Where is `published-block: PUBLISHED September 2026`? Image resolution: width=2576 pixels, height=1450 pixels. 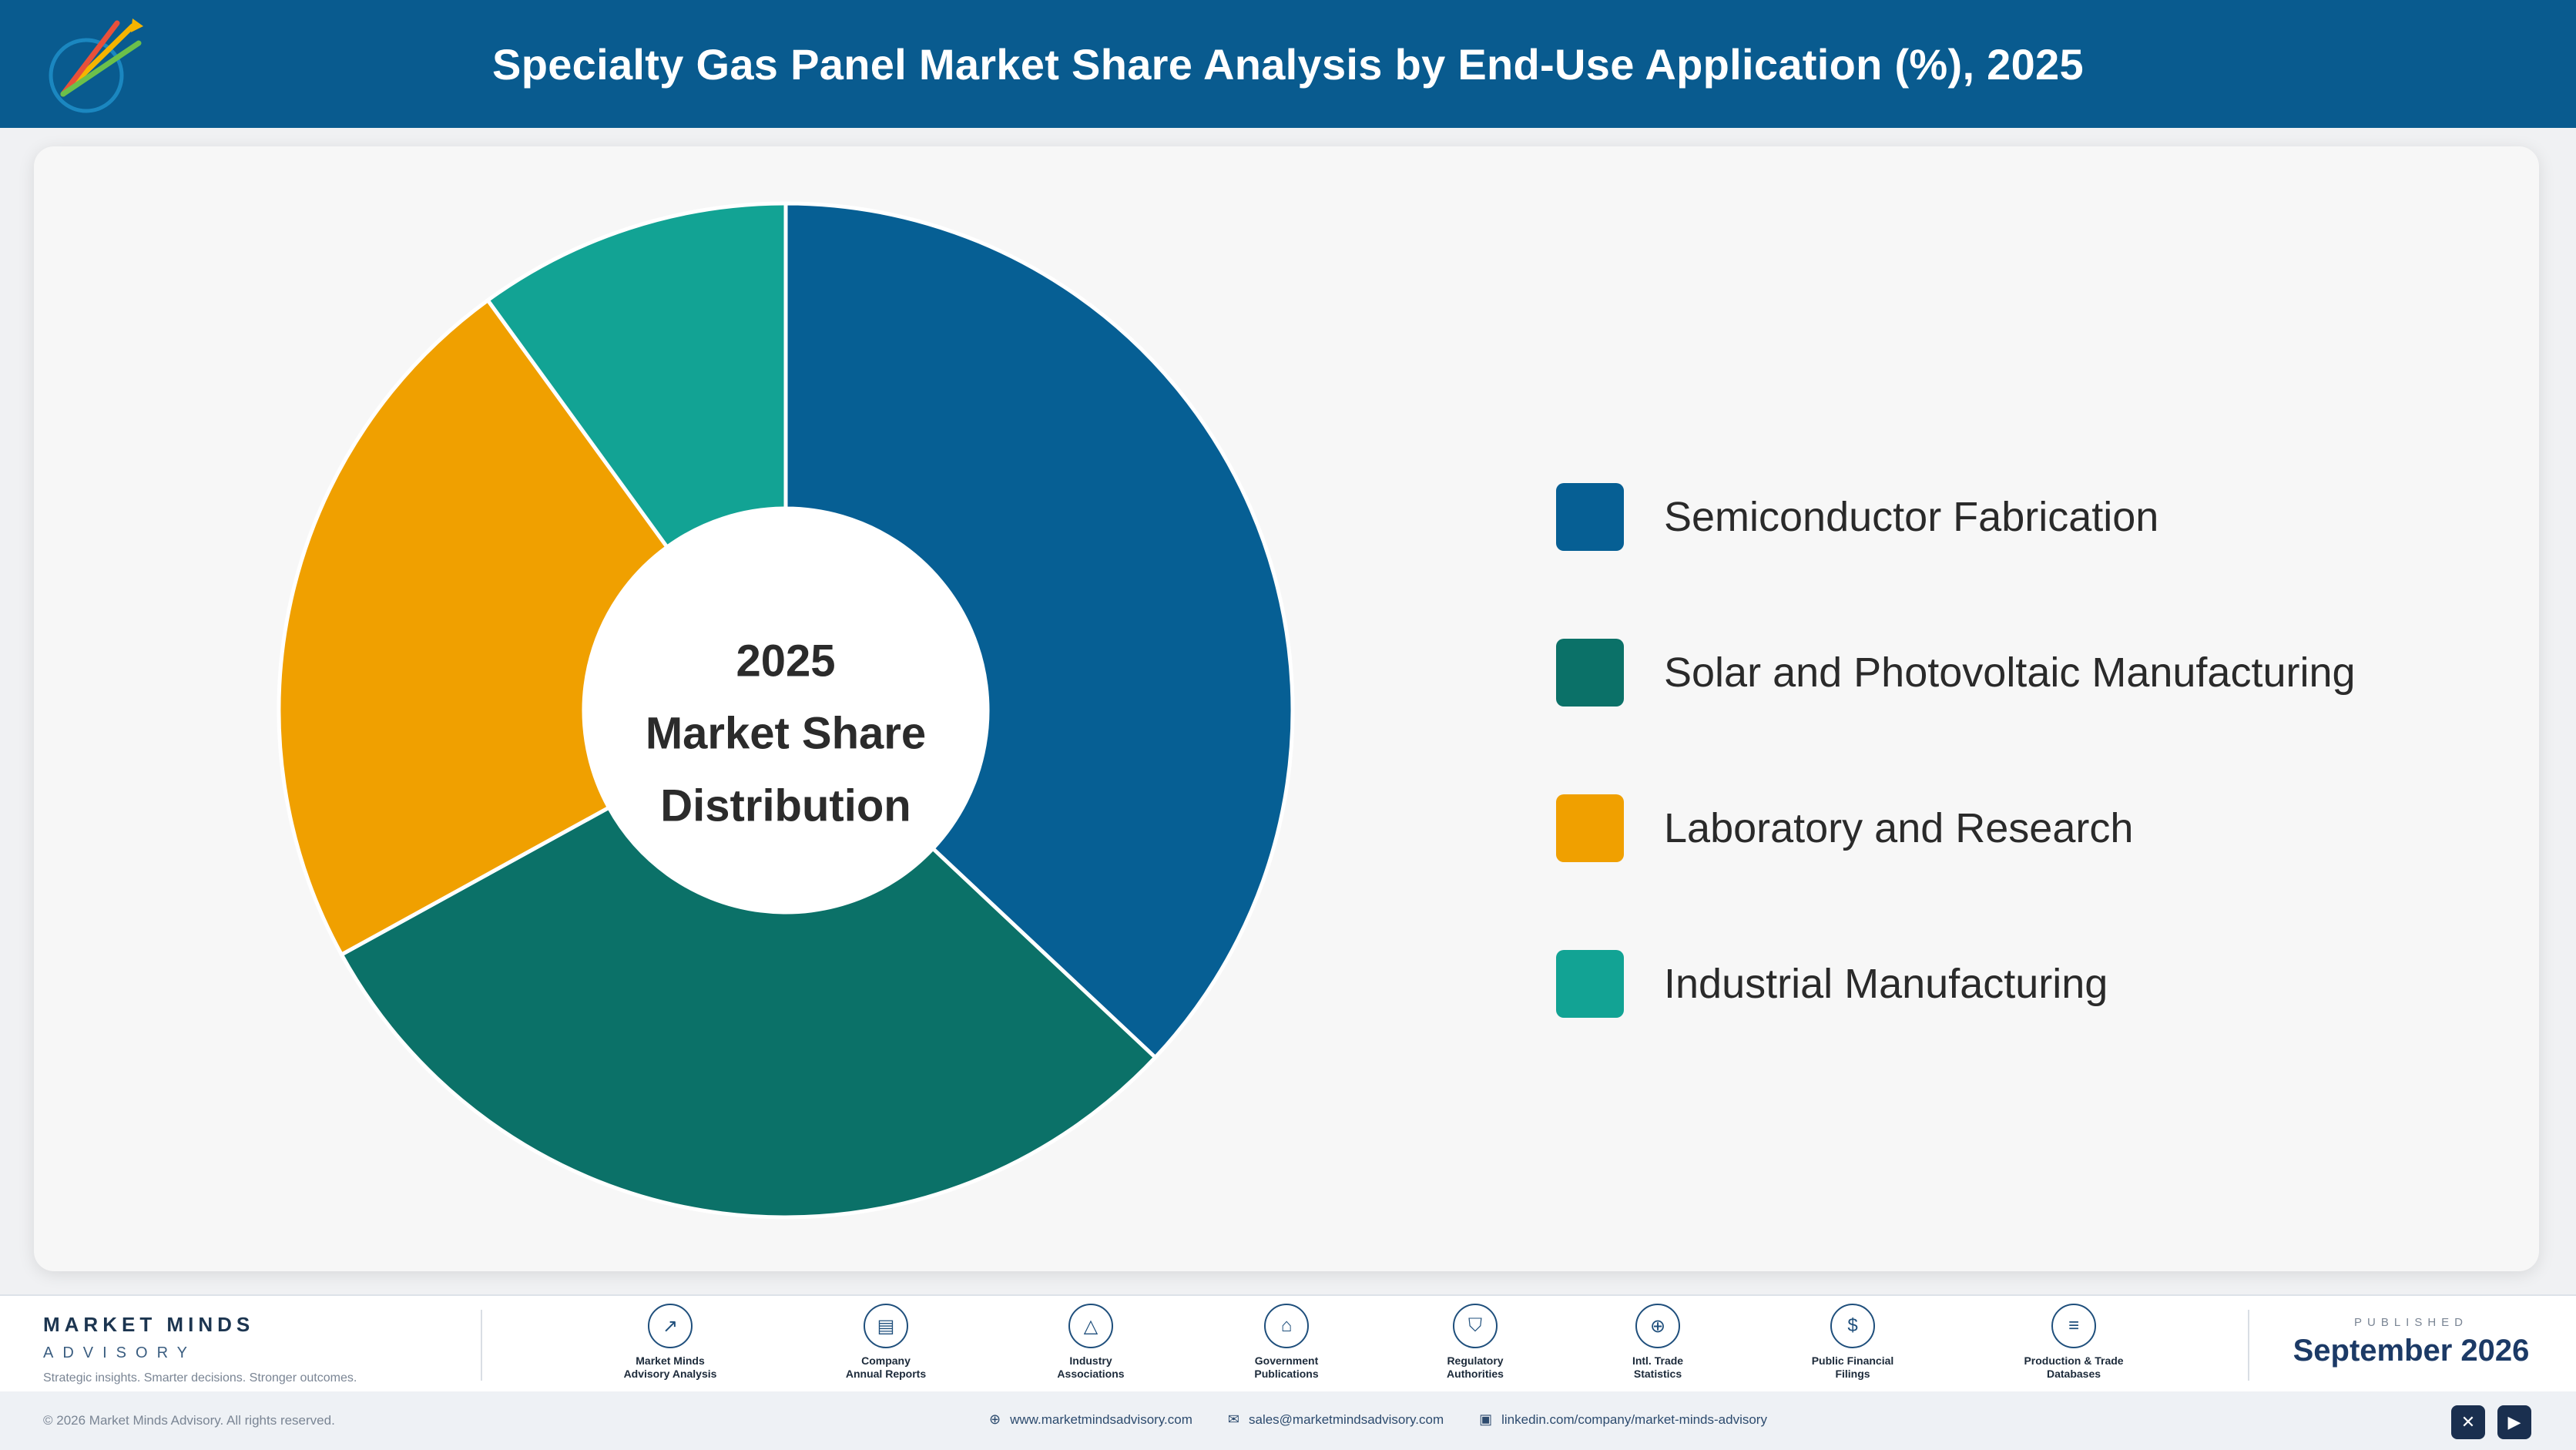
published-block: PUBLISHED September 2026 is located at coordinates (2411, 1342).